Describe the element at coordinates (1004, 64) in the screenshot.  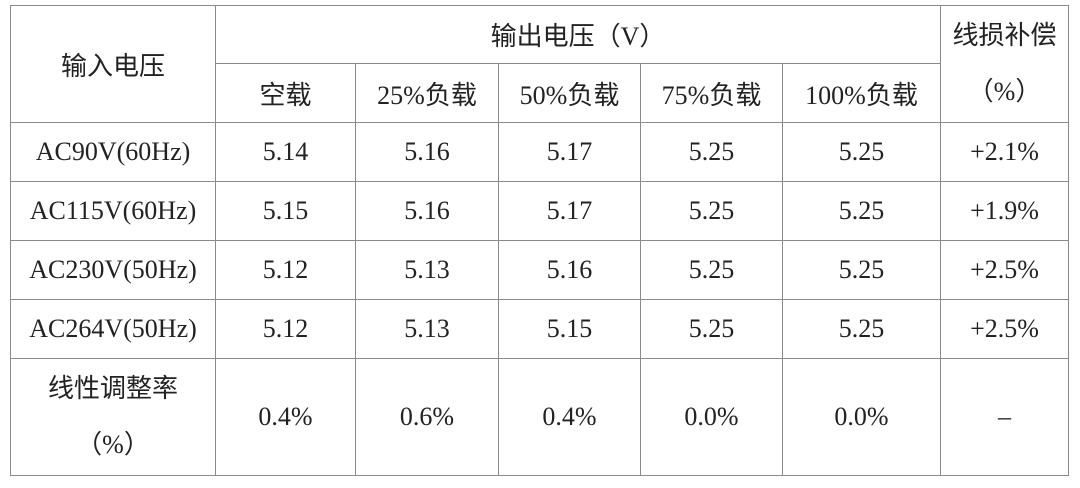
I see `compensation-header: 线损补偿（%）` at that location.